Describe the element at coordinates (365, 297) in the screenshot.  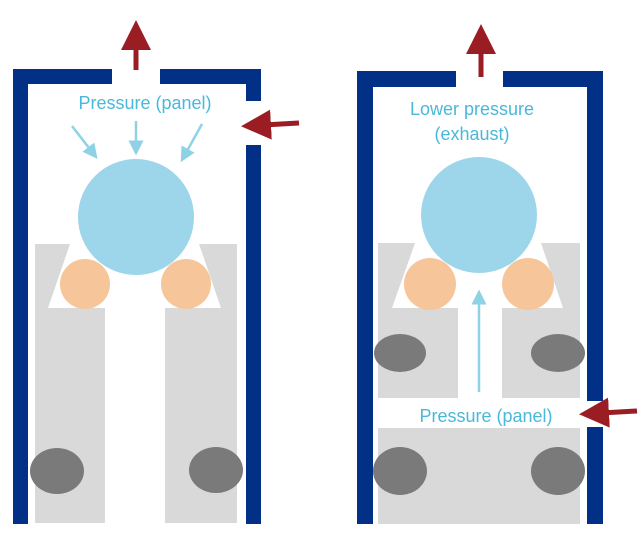
I see `right-housing-left-wall` at that location.